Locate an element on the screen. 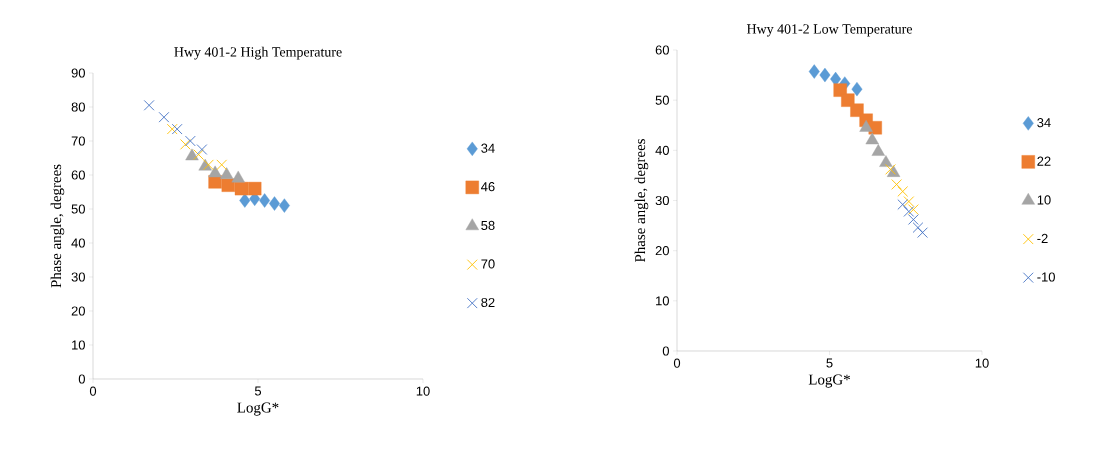 Image resolution: width=1102 pixels, height=472 pixels. chart-title: Hwy 401-2 Low Temperature is located at coordinates (829, 30).